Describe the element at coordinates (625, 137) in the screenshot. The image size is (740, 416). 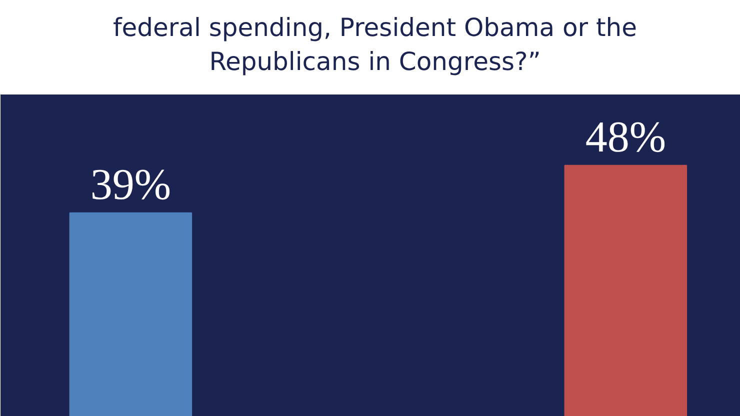
I see `data-label: 48%` at that location.